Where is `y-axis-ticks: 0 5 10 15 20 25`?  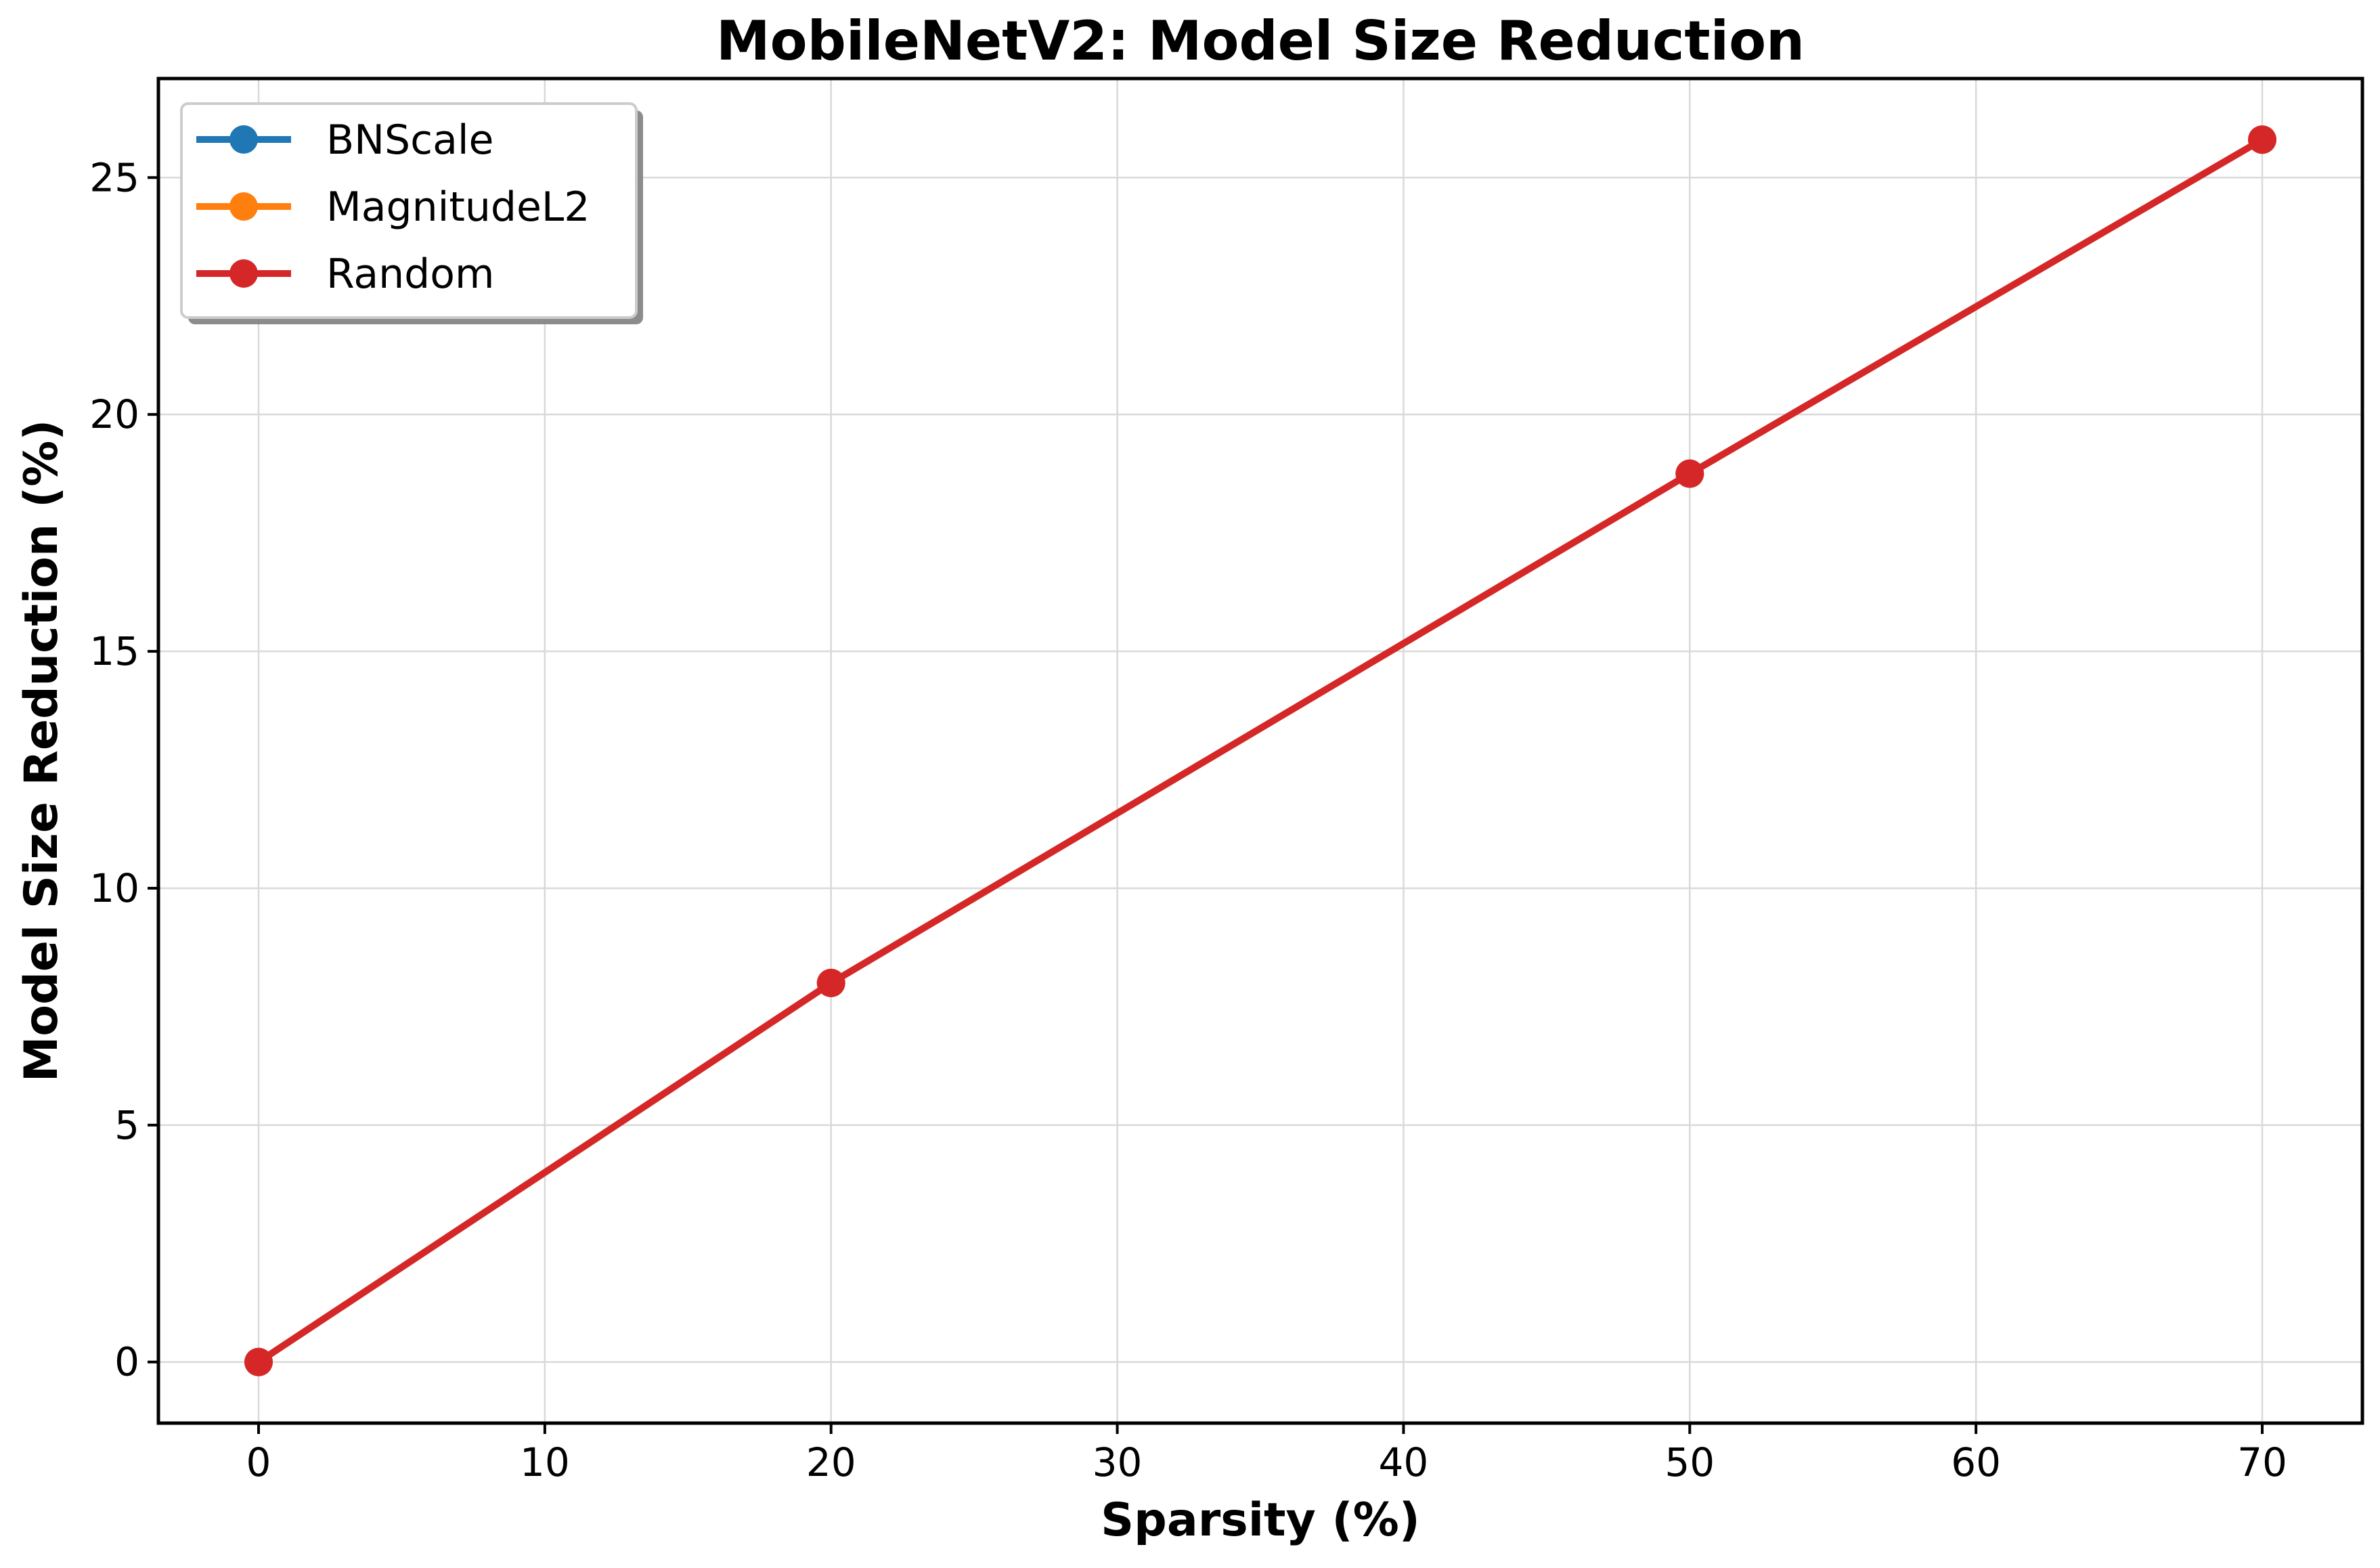 y-axis-ticks: 0 5 10 15 20 25 is located at coordinates (124, 769).